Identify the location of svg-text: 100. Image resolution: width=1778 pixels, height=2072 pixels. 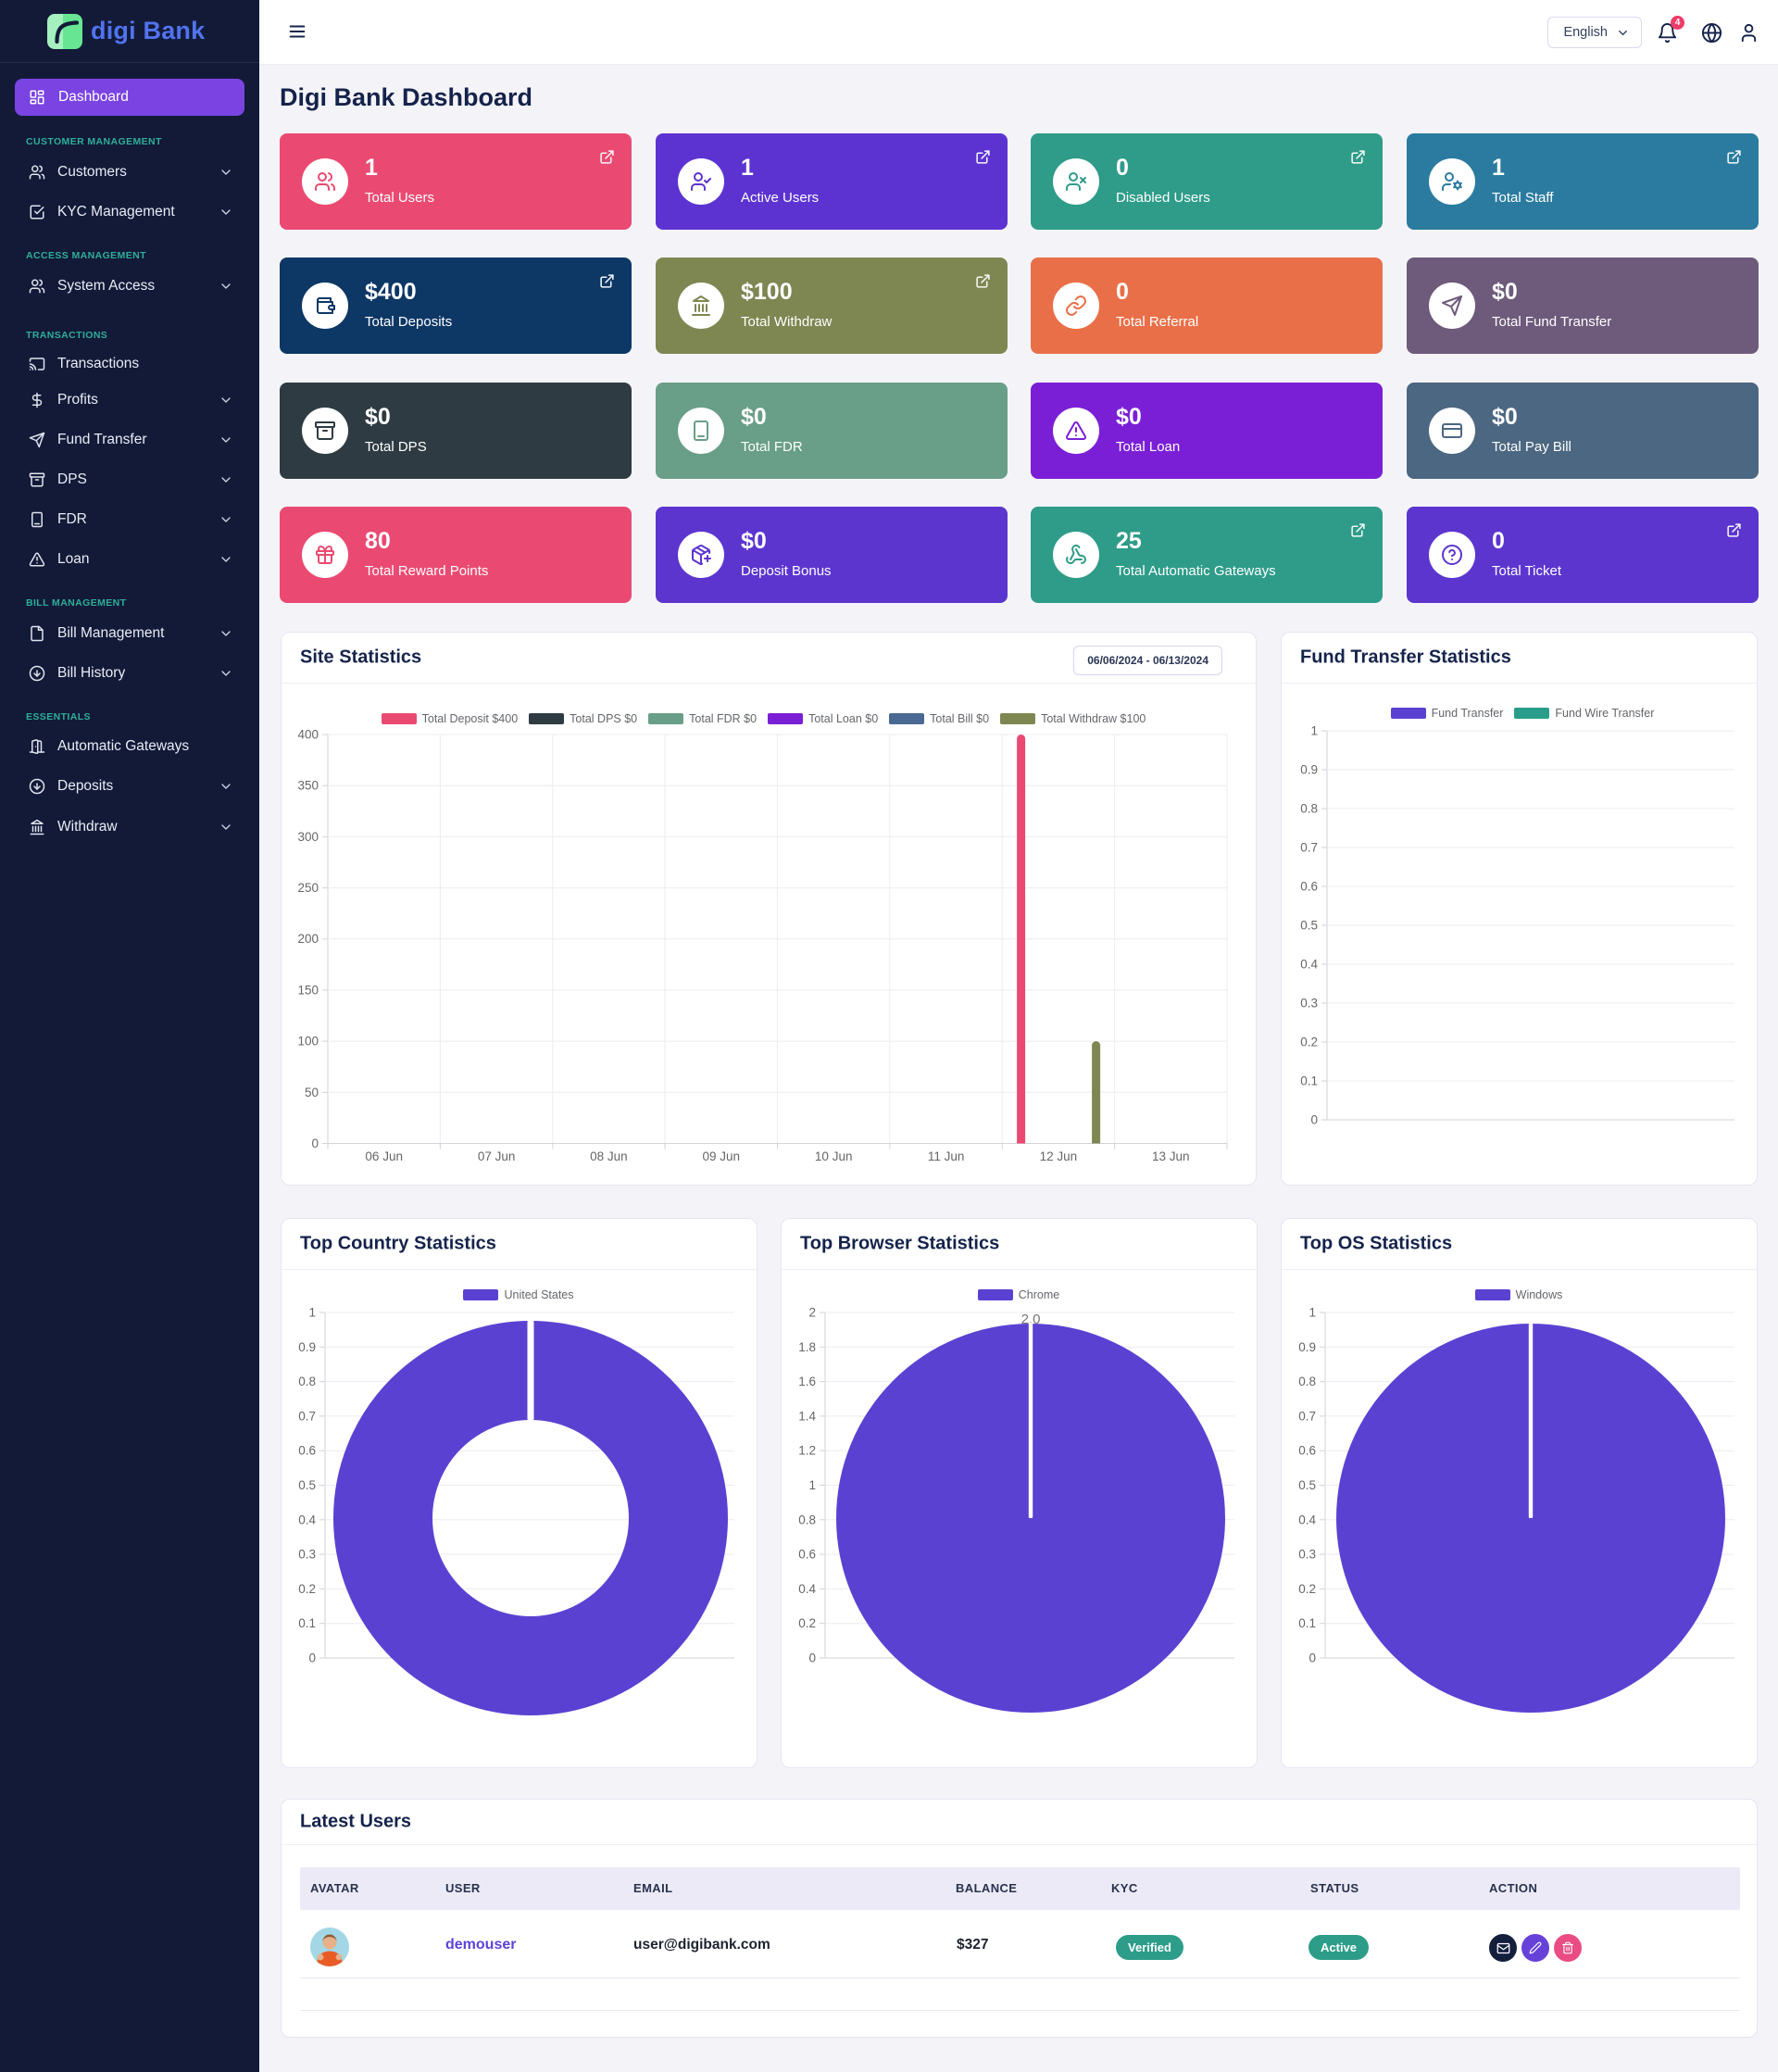
(308, 1042).